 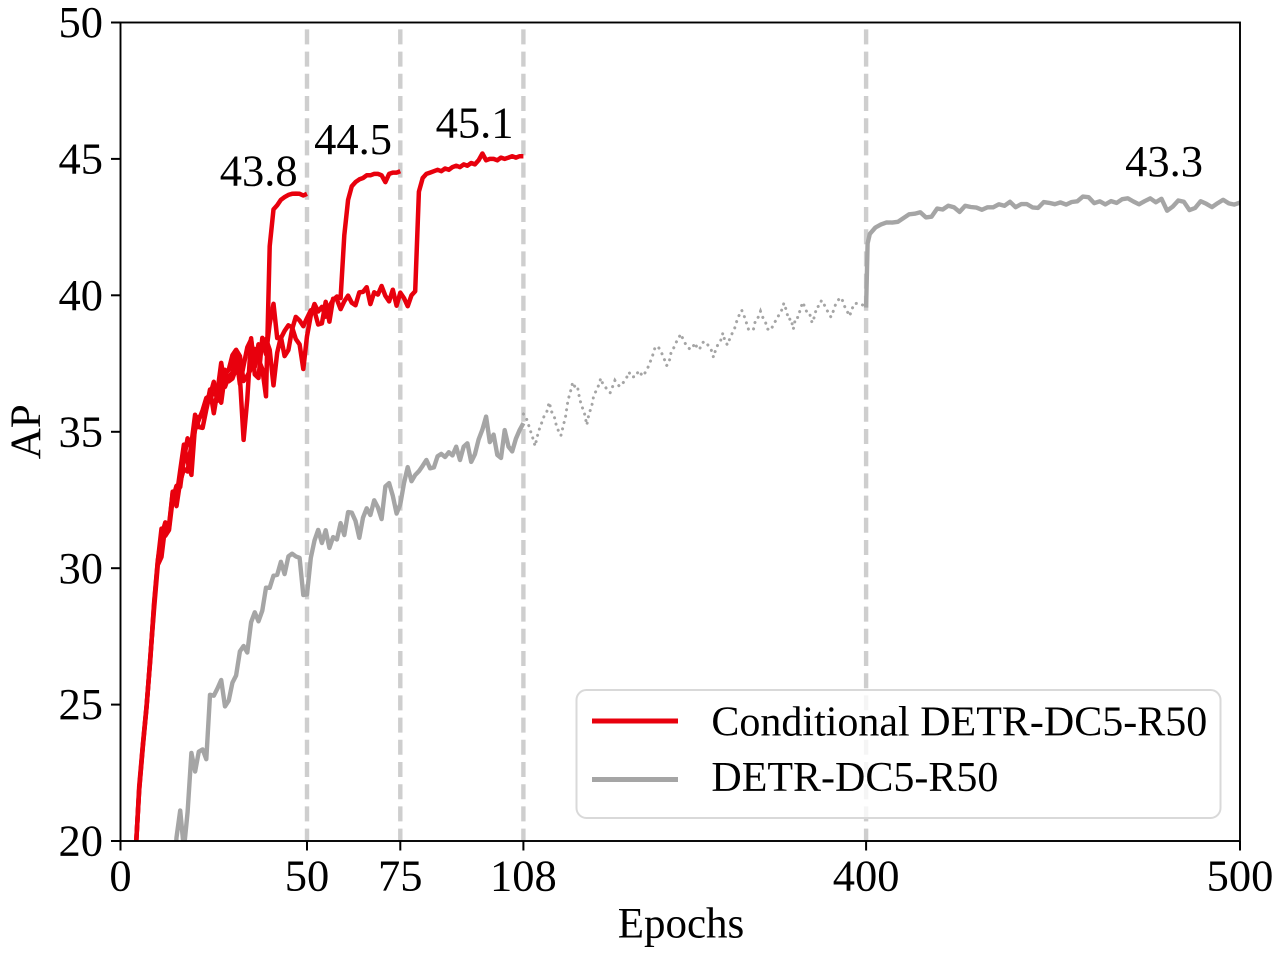 What do you see at coordinates (681, 924) in the screenshot?
I see `svg-text: Epochs` at bounding box center [681, 924].